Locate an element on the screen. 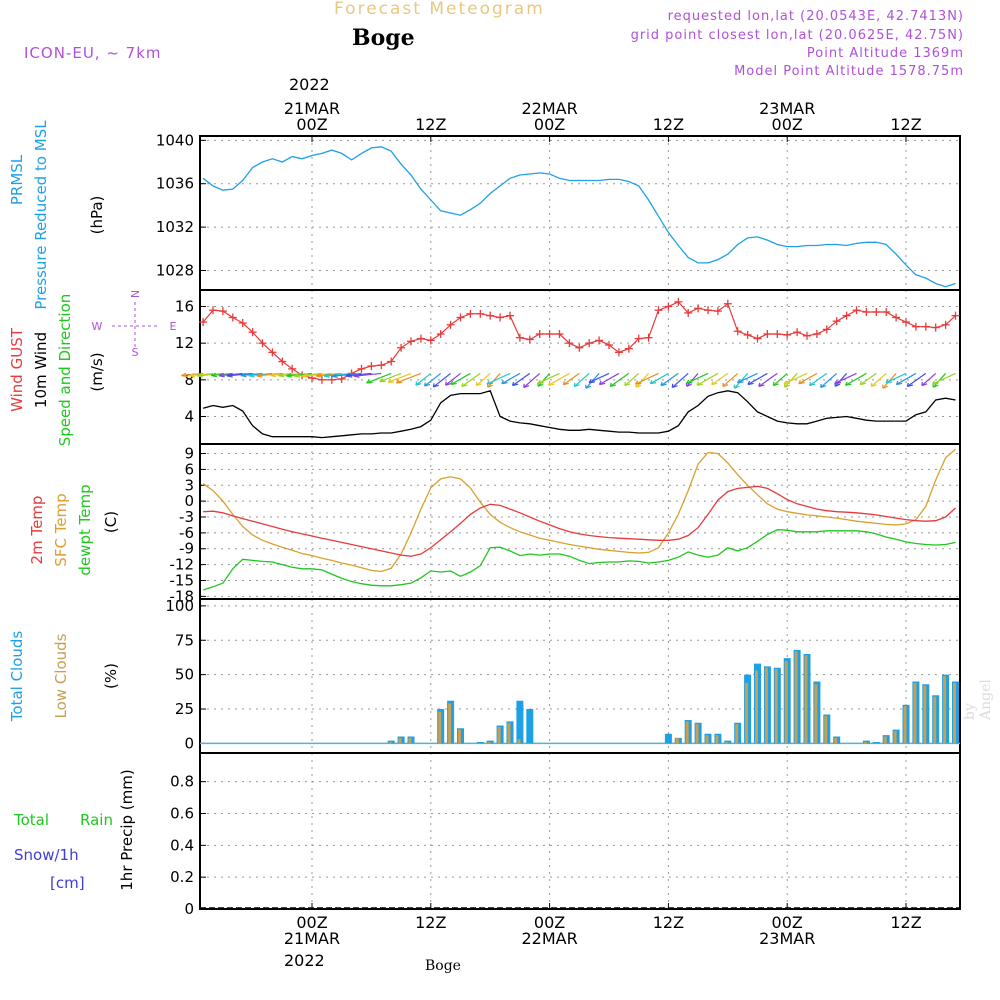 The width and height of the screenshot is (1000, 1000). y-tick-label: 50 is located at coordinates (184, 675).